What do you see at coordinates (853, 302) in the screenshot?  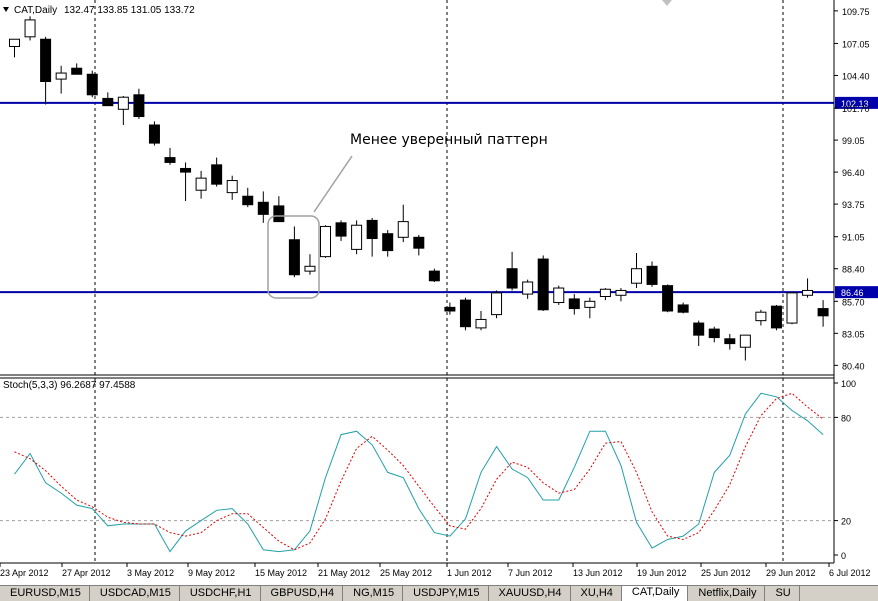 I see `price-tick-label: 85.70` at bounding box center [853, 302].